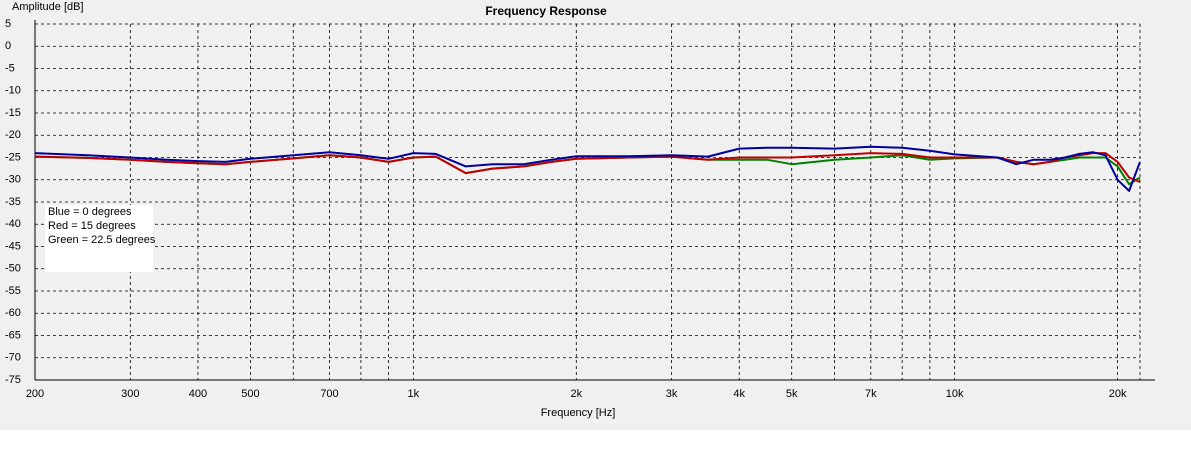 This screenshot has width=1191, height=450. What do you see at coordinates (13, 335) in the screenshot?
I see `y-tick-label: -65` at bounding box center [13, 335].